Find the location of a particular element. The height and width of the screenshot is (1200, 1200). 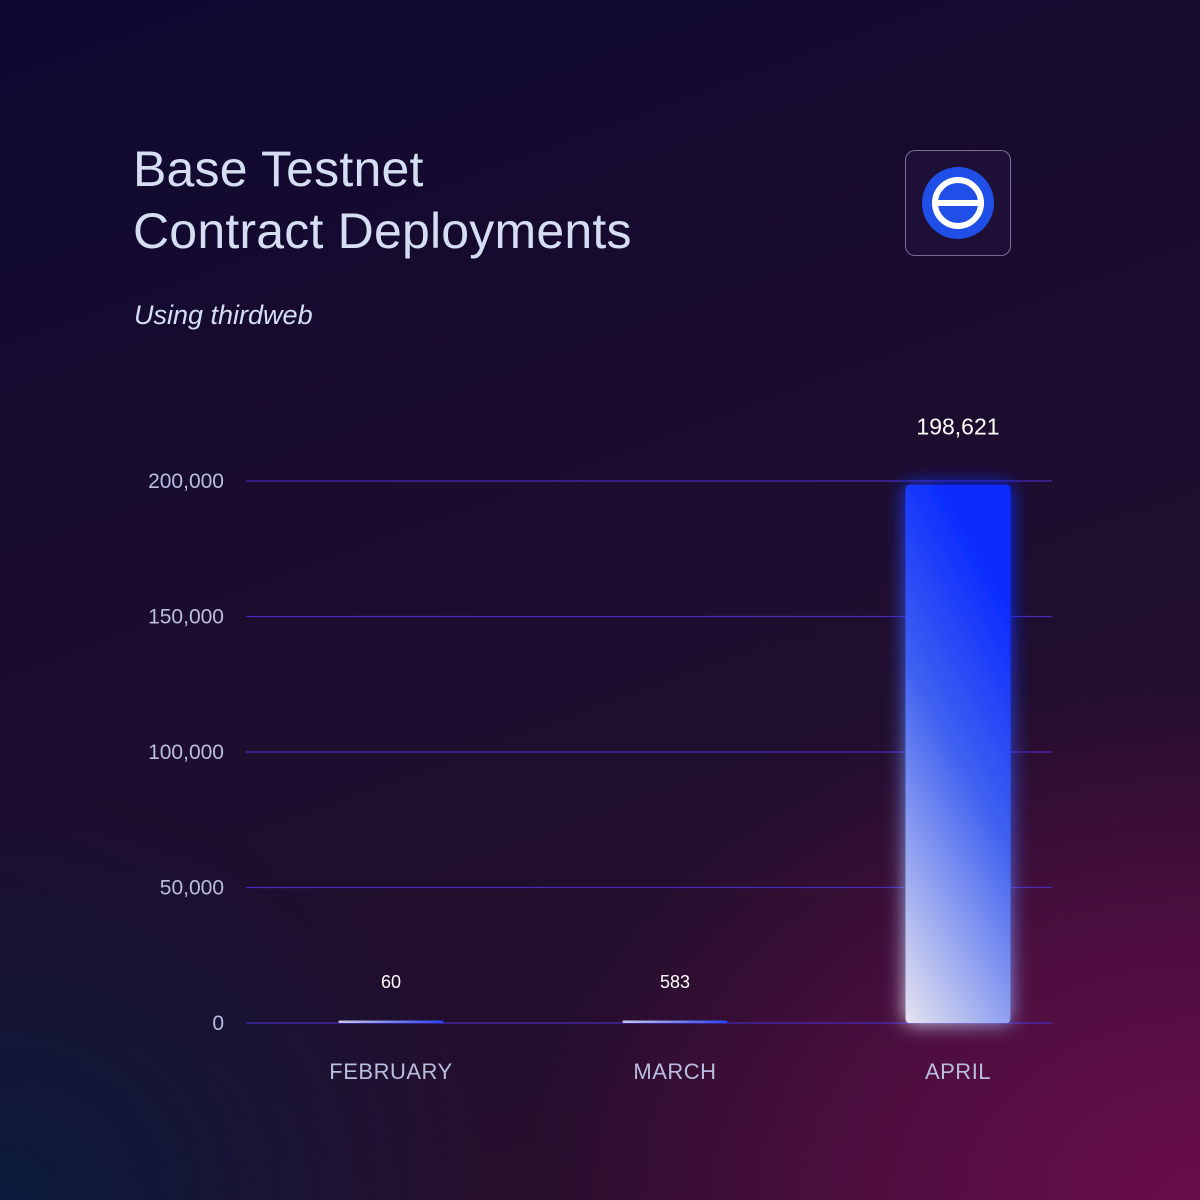

x-tick-label: FEBRUARY is located at coordinates (390, 1071).